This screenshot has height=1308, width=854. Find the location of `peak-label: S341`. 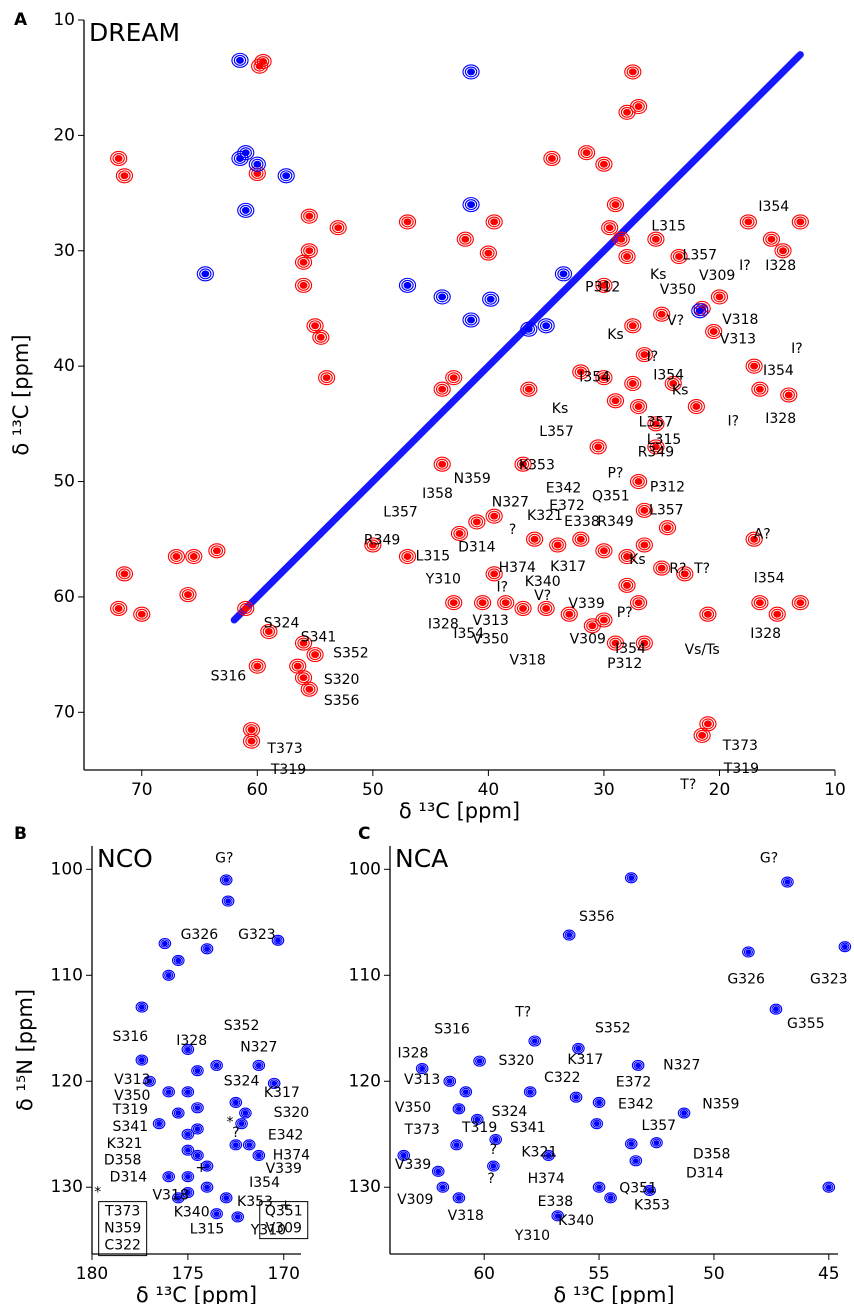

peak-label: S341 is located at coordinates (528, 1128).